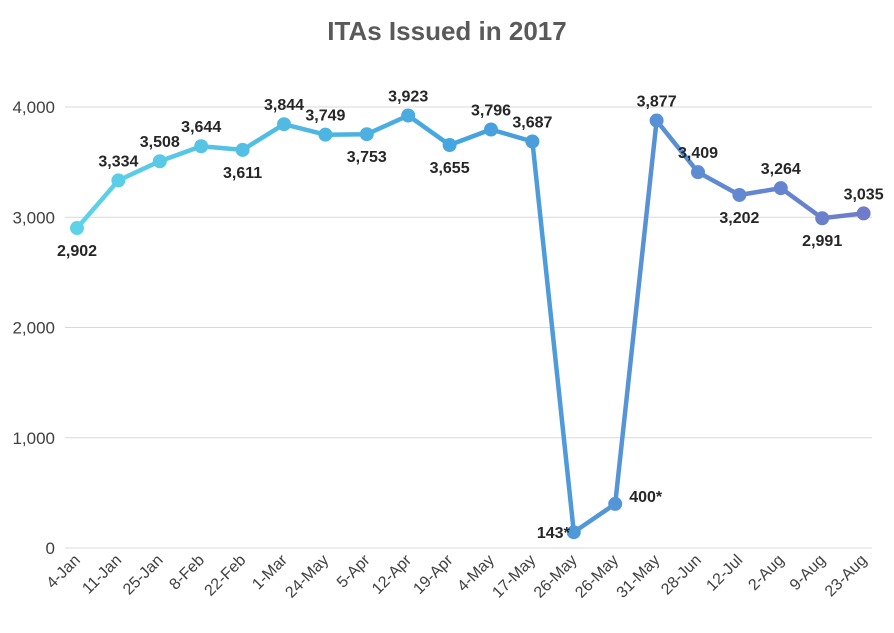  I want to click on y-tick-label: 4,000, so click(33, 107).